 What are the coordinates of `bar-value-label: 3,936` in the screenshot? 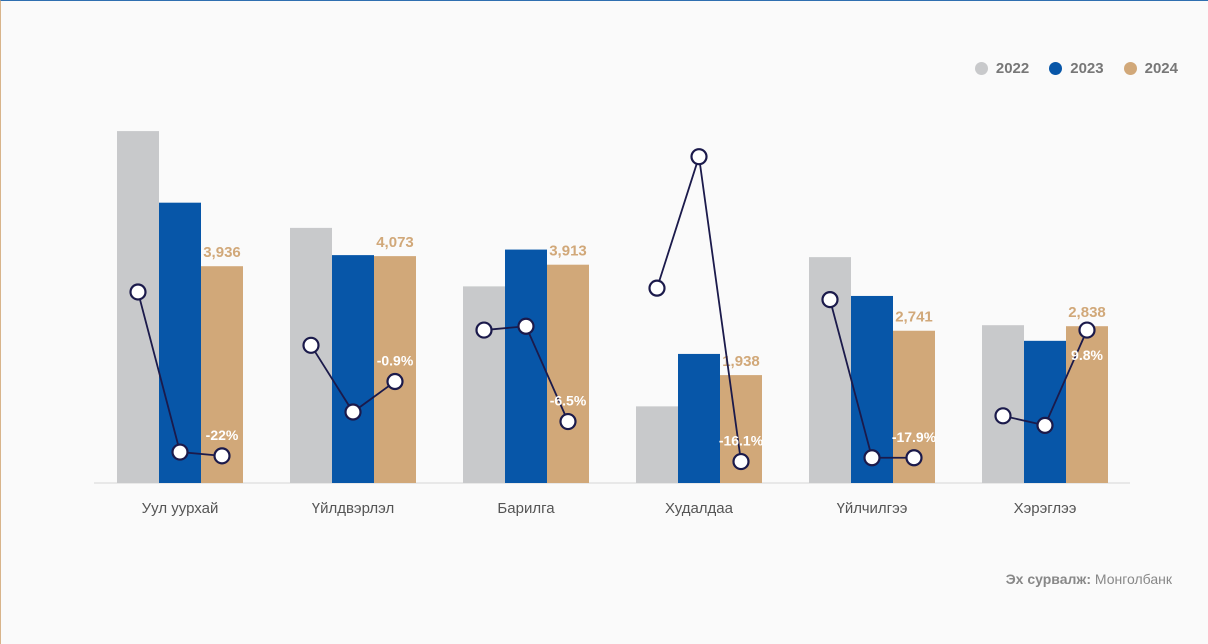 It's located at (222, 252).